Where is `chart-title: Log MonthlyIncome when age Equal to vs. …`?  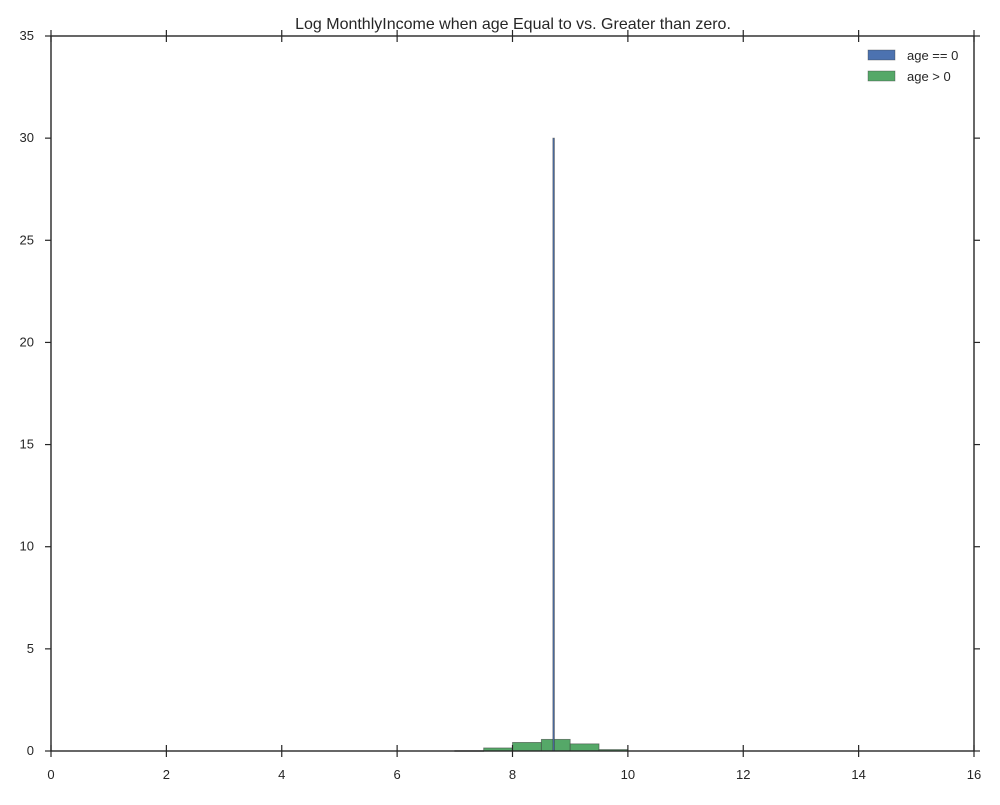 chart-title: Log MonthlyIncome when age Equal to vs. … is located at coordinates (513, 24).